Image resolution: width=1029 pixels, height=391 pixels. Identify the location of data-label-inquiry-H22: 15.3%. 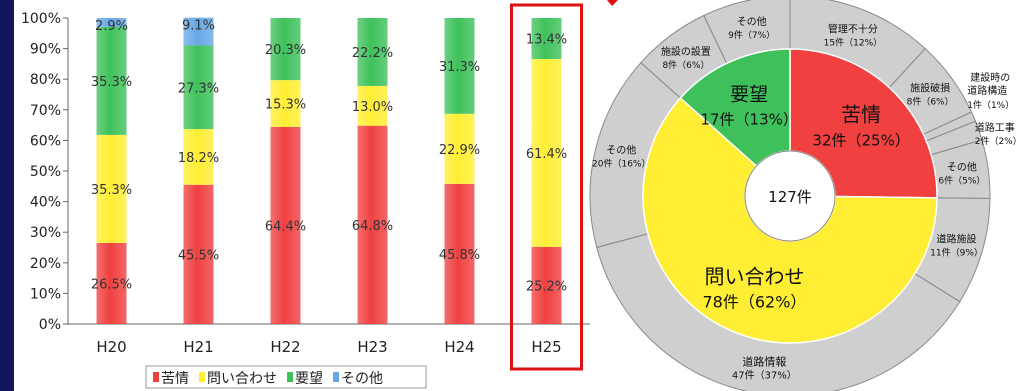
(285, 105).